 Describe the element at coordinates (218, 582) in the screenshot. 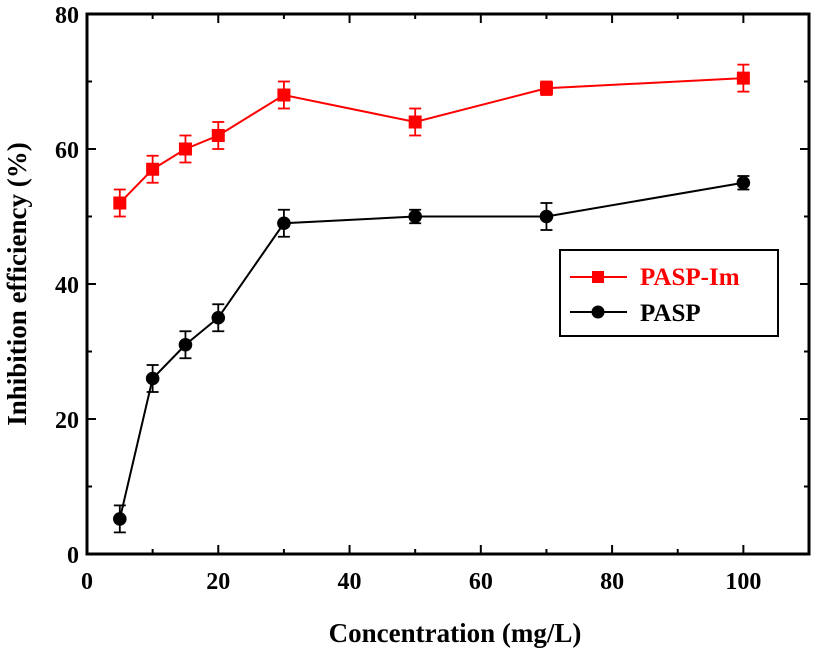

I see `x-tick-label: 20` at that location.